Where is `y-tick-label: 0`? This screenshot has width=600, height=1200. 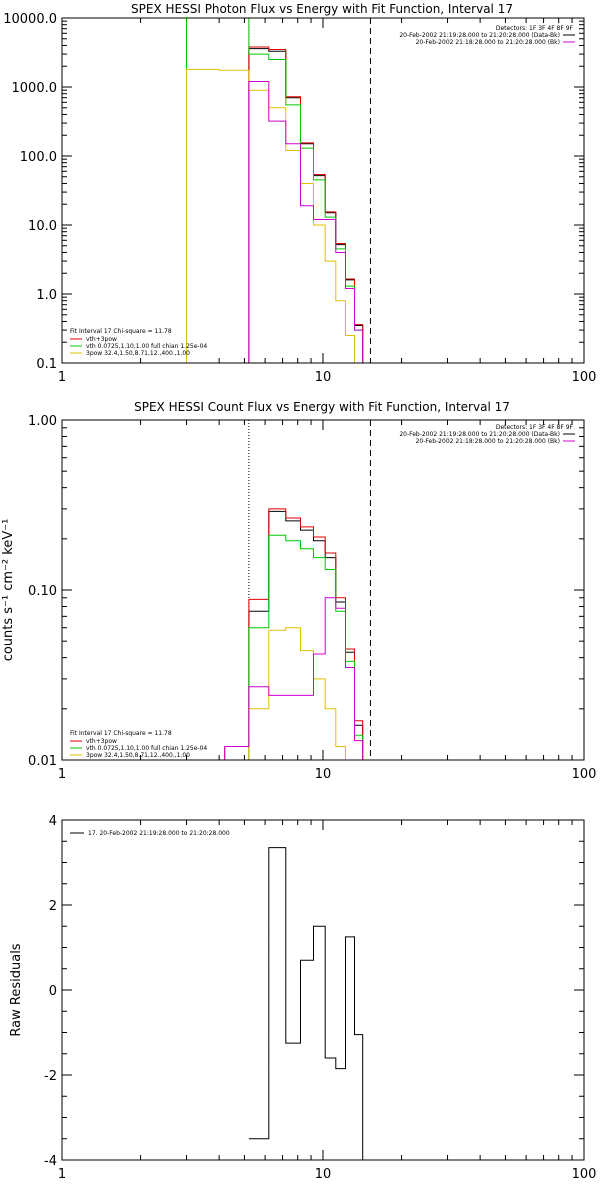 y-tick-label: 0 is located at coordinates (53, 991).